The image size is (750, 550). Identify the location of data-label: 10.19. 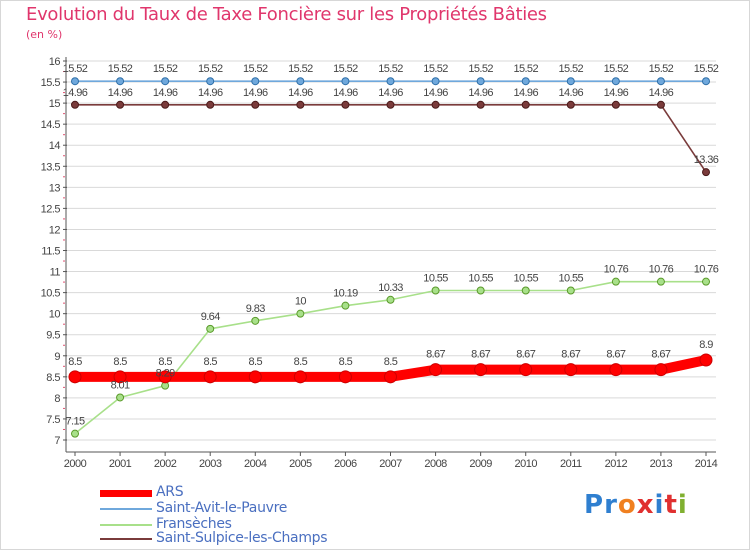
(345, 294).